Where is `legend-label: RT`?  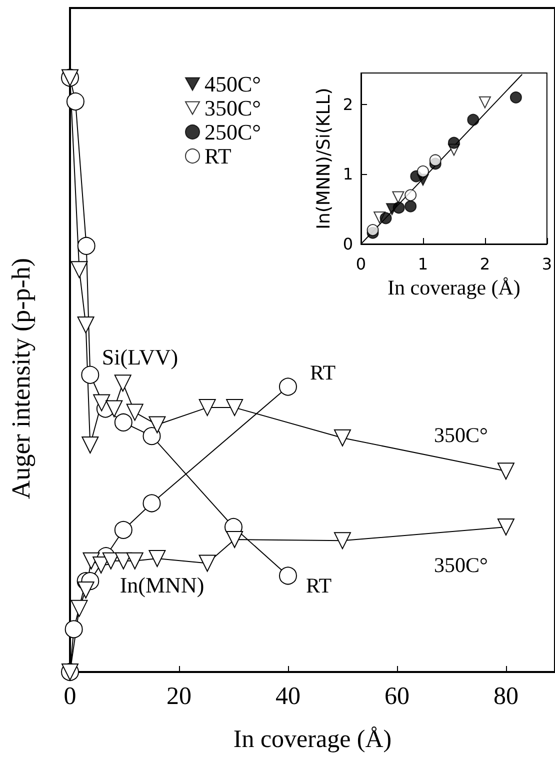 legend-label: RT is located at coordinates (218, 156).